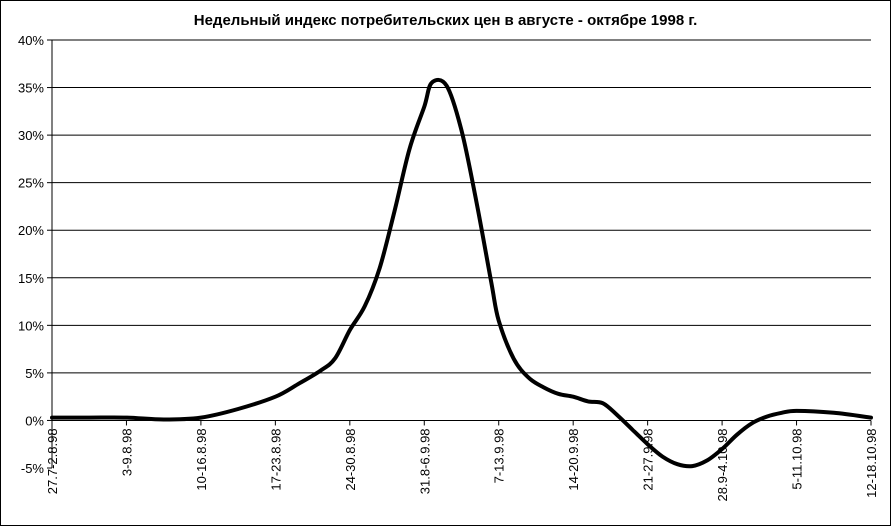  Describe the element at coordinates (31, 183) in the screenshot. I see `y-tick-label: 25%` at that location.